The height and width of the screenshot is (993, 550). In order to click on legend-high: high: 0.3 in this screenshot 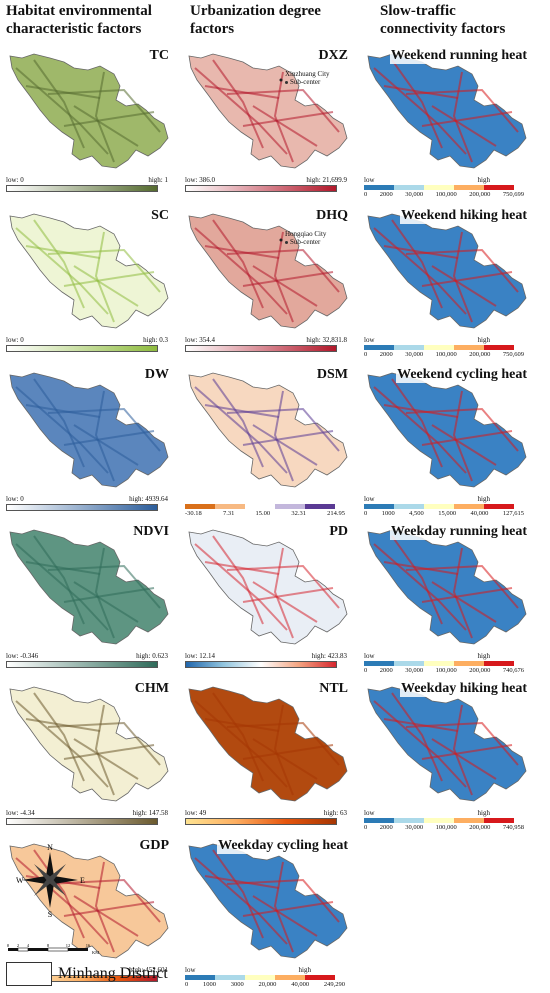, I will do `click(155, 340)`.